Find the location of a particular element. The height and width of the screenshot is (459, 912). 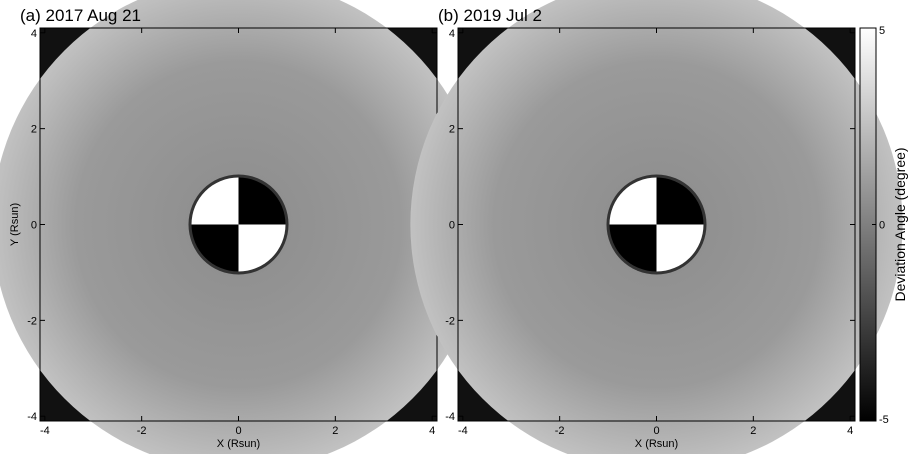

colorbar-tick-label: 5 is located at coordinates (882, 31).